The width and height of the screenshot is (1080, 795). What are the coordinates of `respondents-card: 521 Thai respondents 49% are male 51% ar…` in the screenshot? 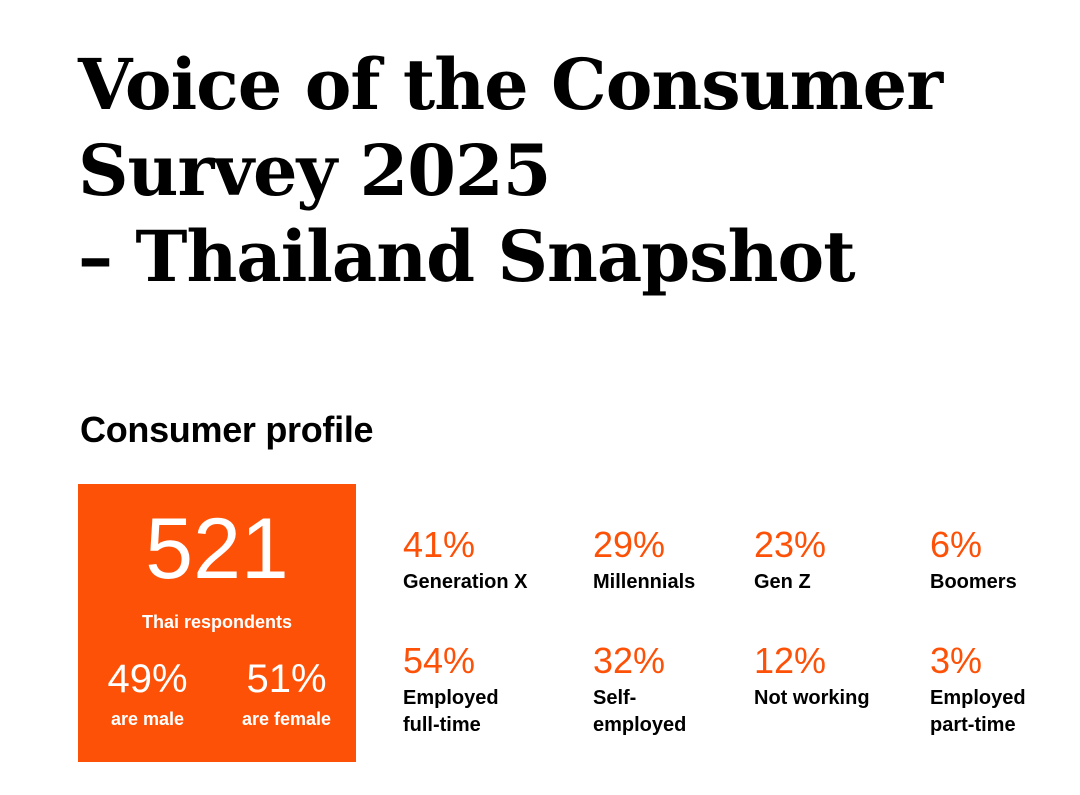 It's located at (217, 623).